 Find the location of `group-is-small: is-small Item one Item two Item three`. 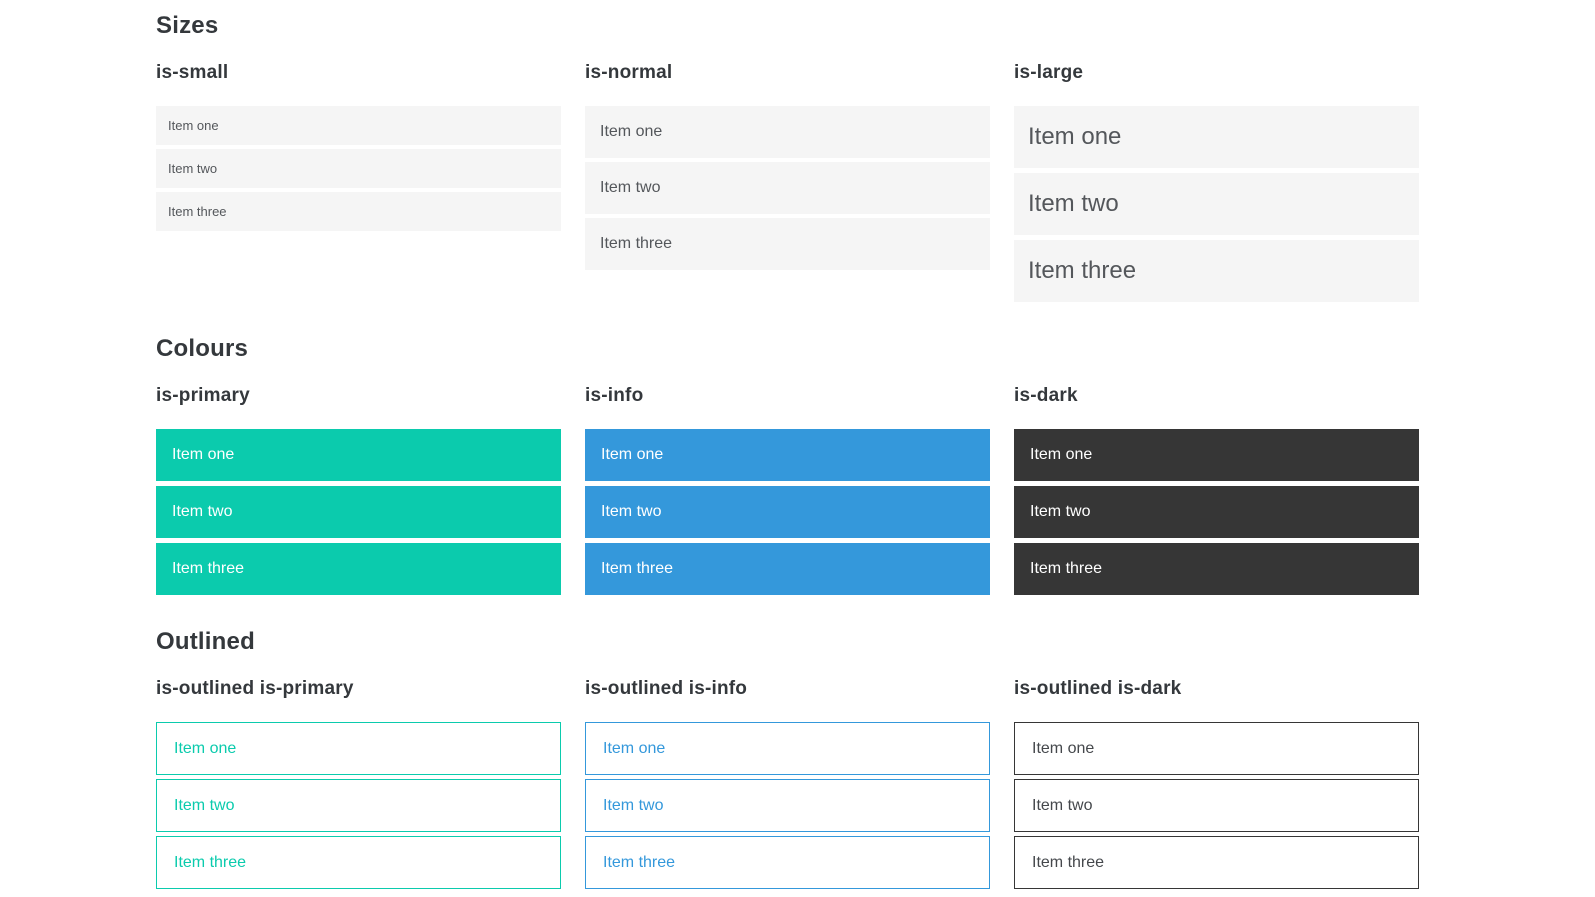

group-is-small: is-small Item one Item two Item three is located at coordinates (358, 149).